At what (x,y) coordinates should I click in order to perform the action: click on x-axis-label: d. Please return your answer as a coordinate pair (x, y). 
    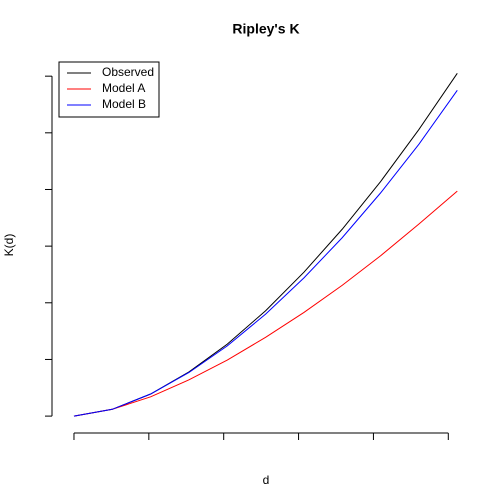
    Looking at the image, I should click on (266, 480).